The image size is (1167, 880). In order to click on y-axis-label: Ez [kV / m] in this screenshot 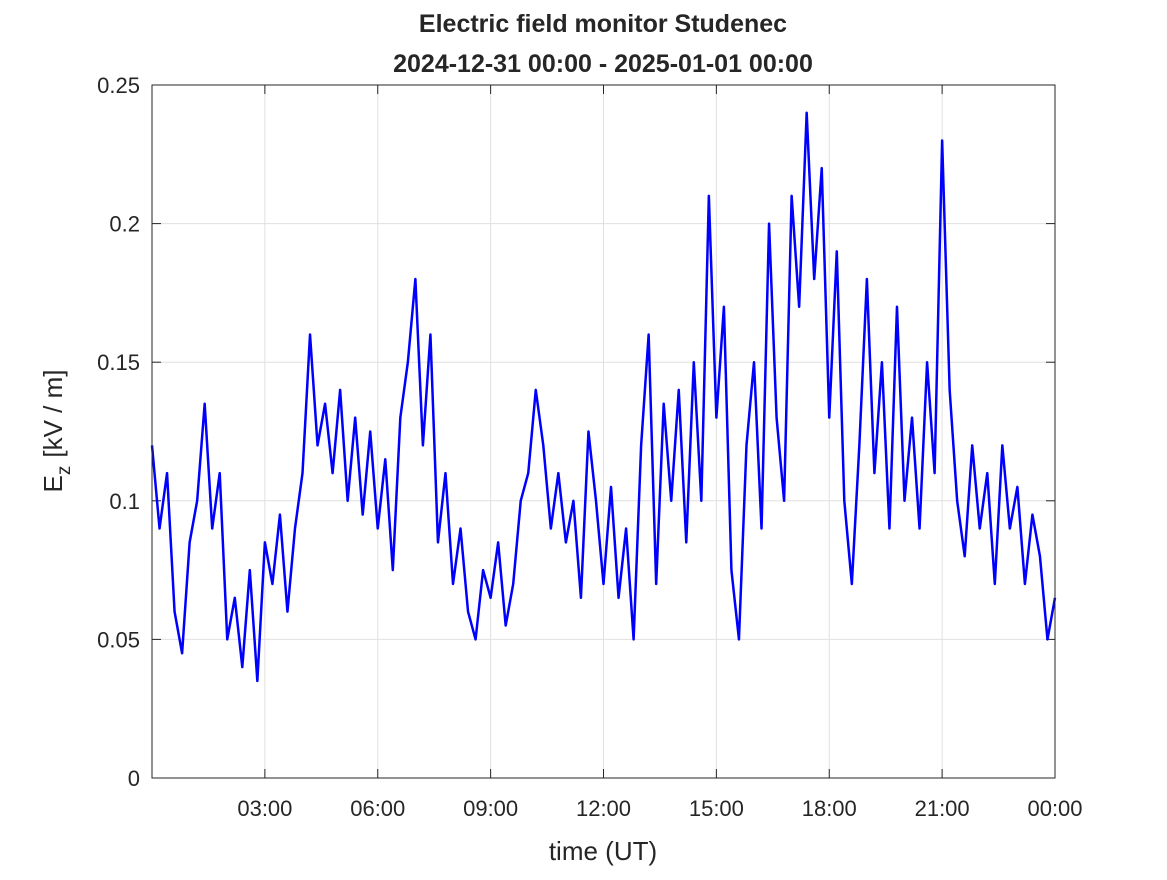, I will do `click(56, 431)`.